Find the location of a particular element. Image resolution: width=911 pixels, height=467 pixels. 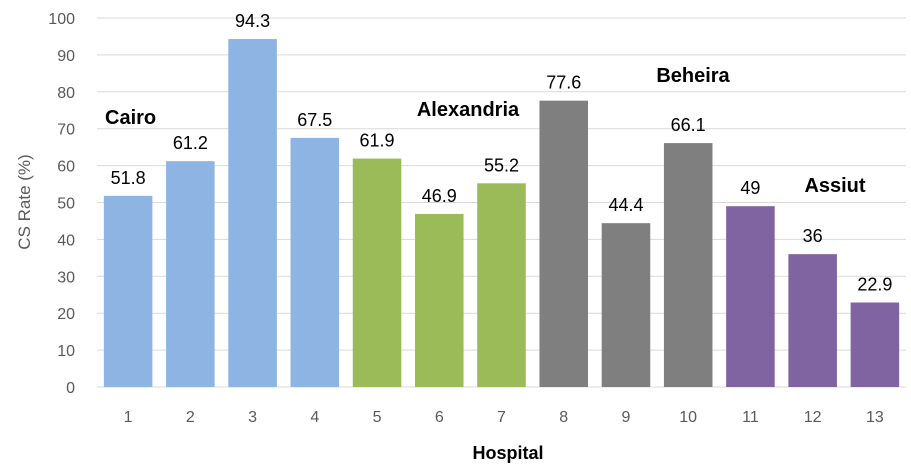

y-tick-label: 30 is located at coordinates (66, 277).